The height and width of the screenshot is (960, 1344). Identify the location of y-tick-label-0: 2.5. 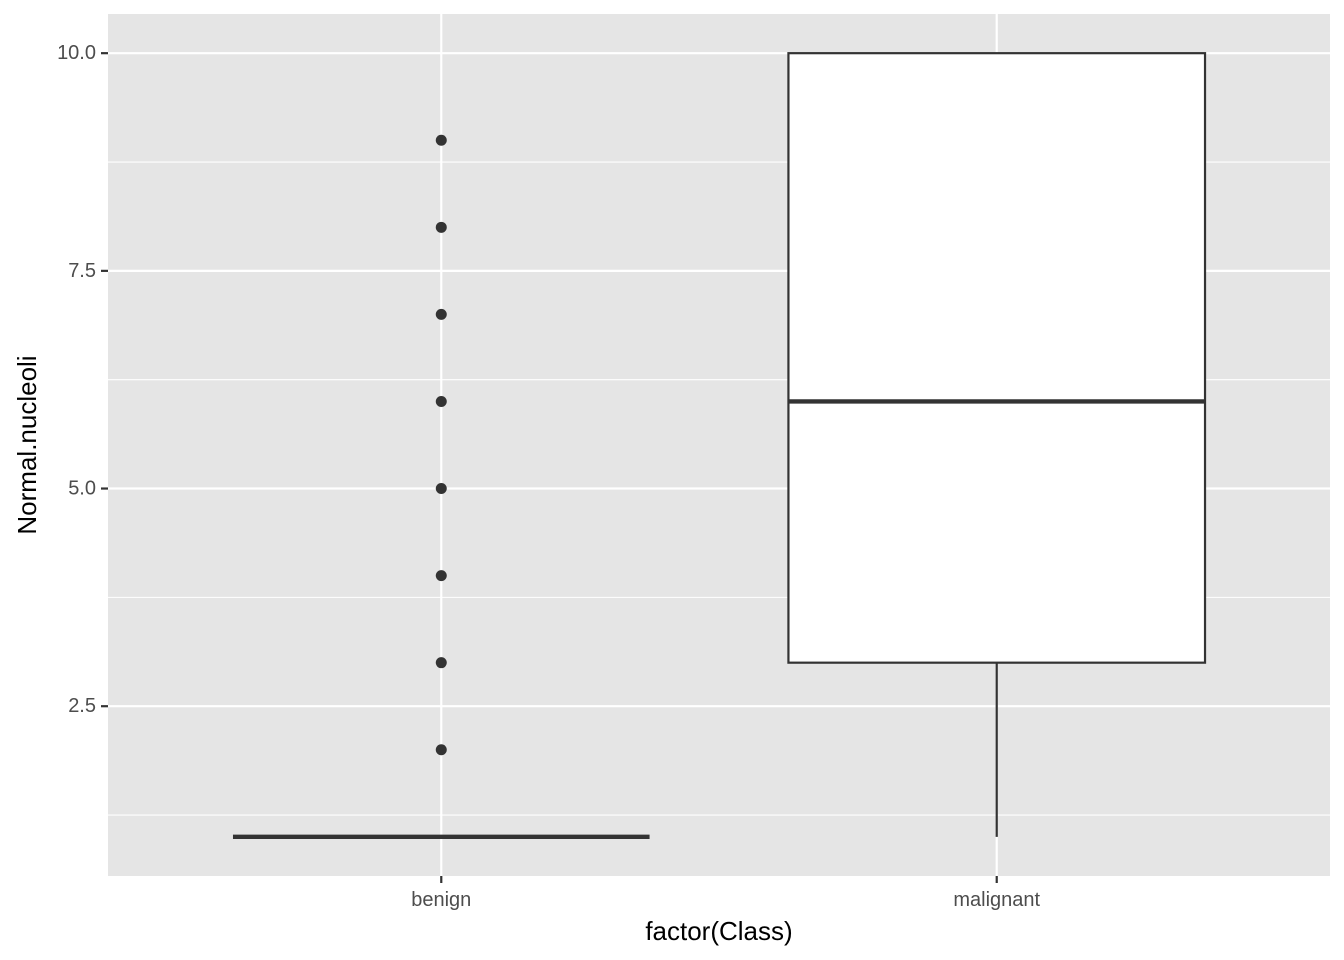
(82, 706).